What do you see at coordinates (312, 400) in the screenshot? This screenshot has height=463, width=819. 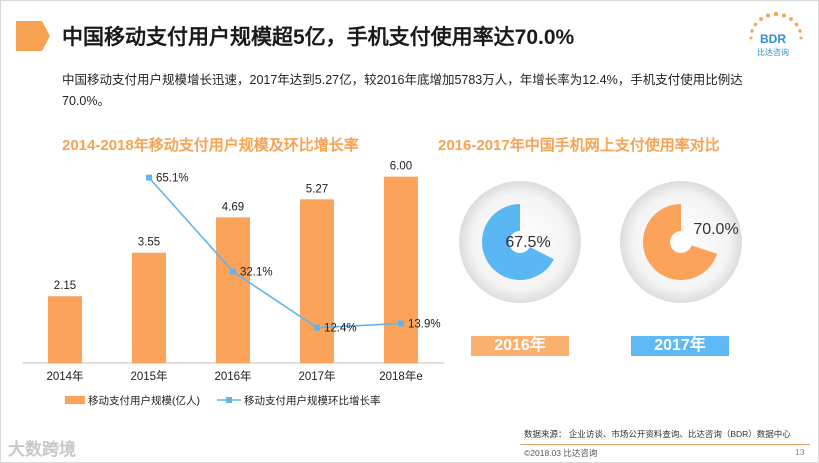 I see `legend-line-label: 移动支付用户规模环比增长率` at bounding box center [312, 400].